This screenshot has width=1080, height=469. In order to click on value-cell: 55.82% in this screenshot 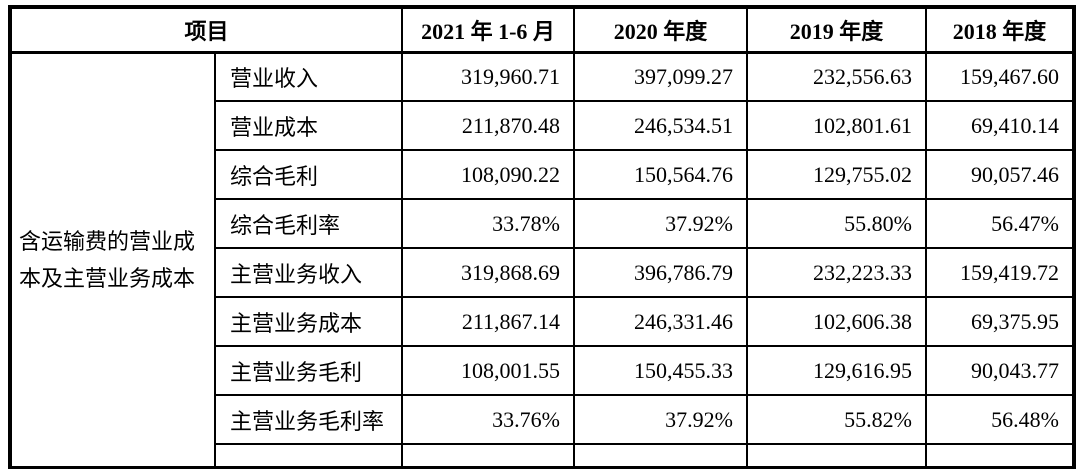, I will do `click(836, 419)`.